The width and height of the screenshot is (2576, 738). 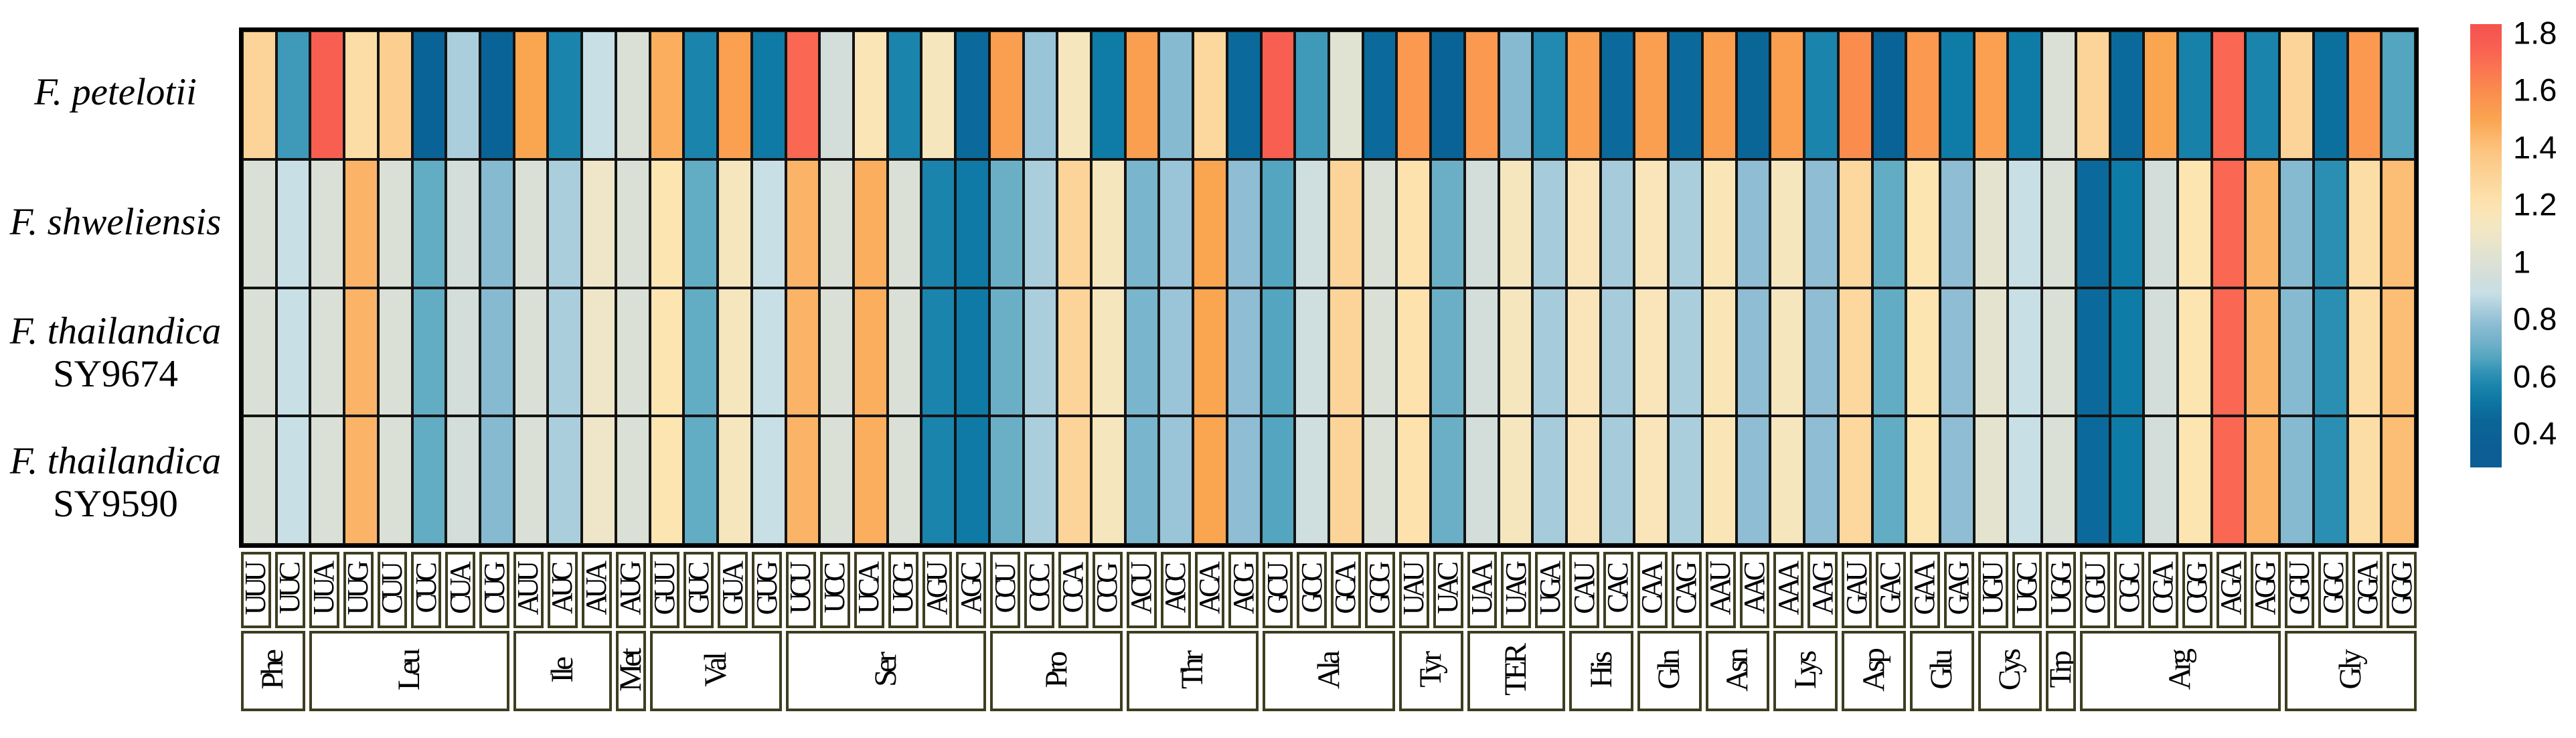 What do you see at coordinates (116, 353) in the screenshot?
I see `species-label: F. thailandica SY9674` at bounding box center [116, 353].